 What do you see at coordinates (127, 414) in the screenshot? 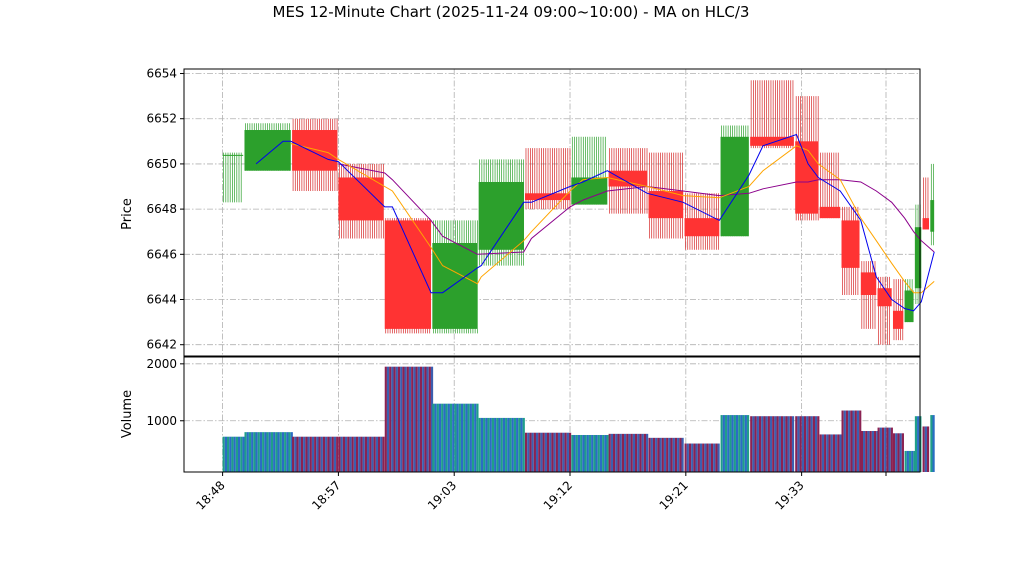
I see `volume-axis-label: Volume` at bounding box center [127, 414].